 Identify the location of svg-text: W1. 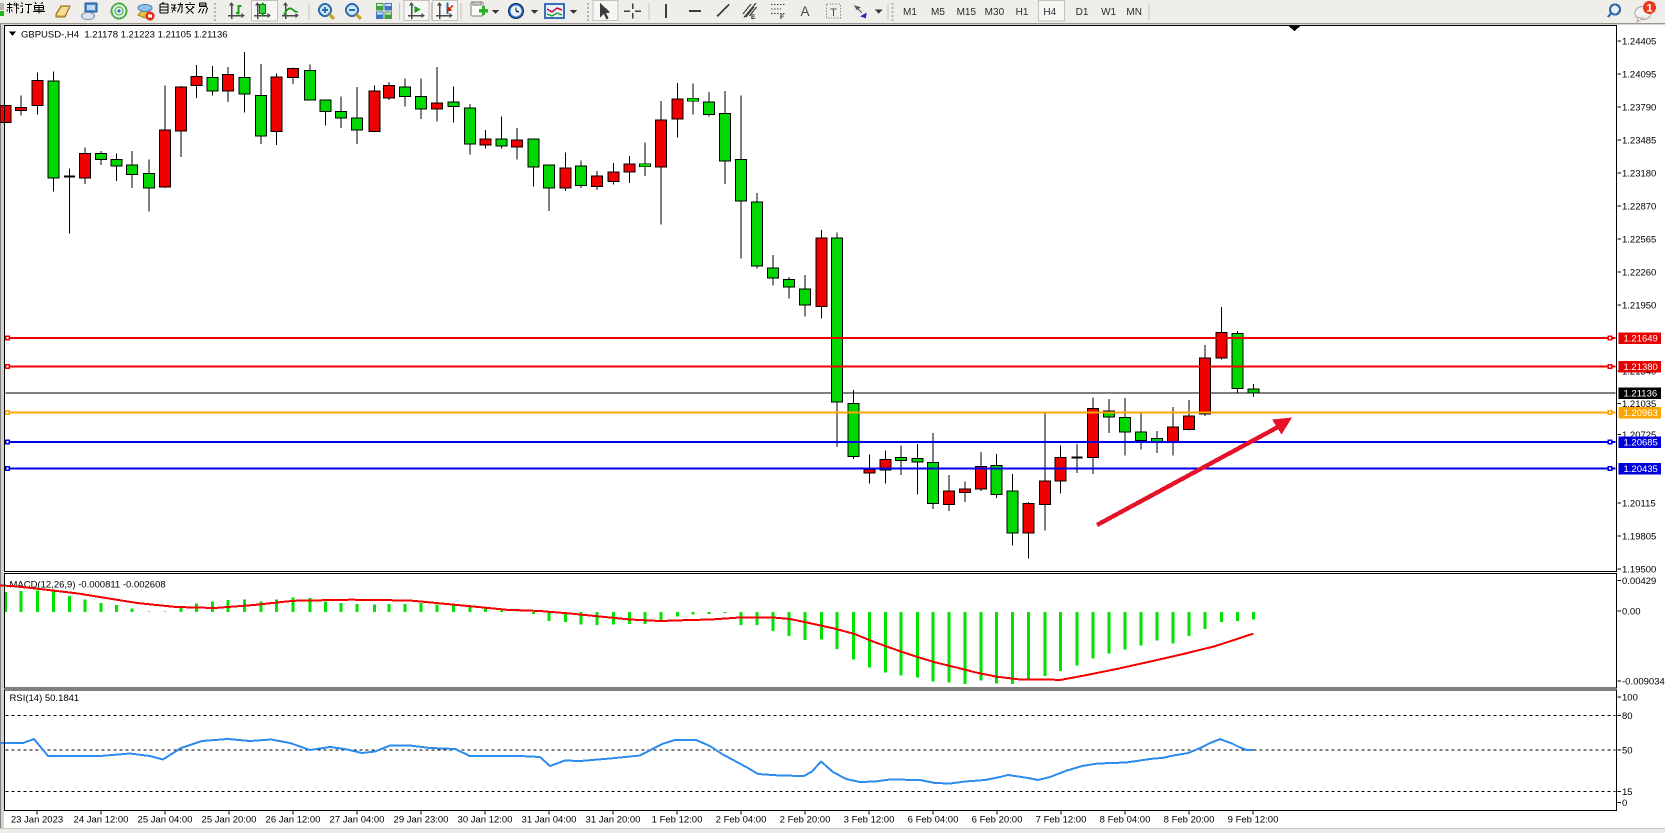
(1108, 12).